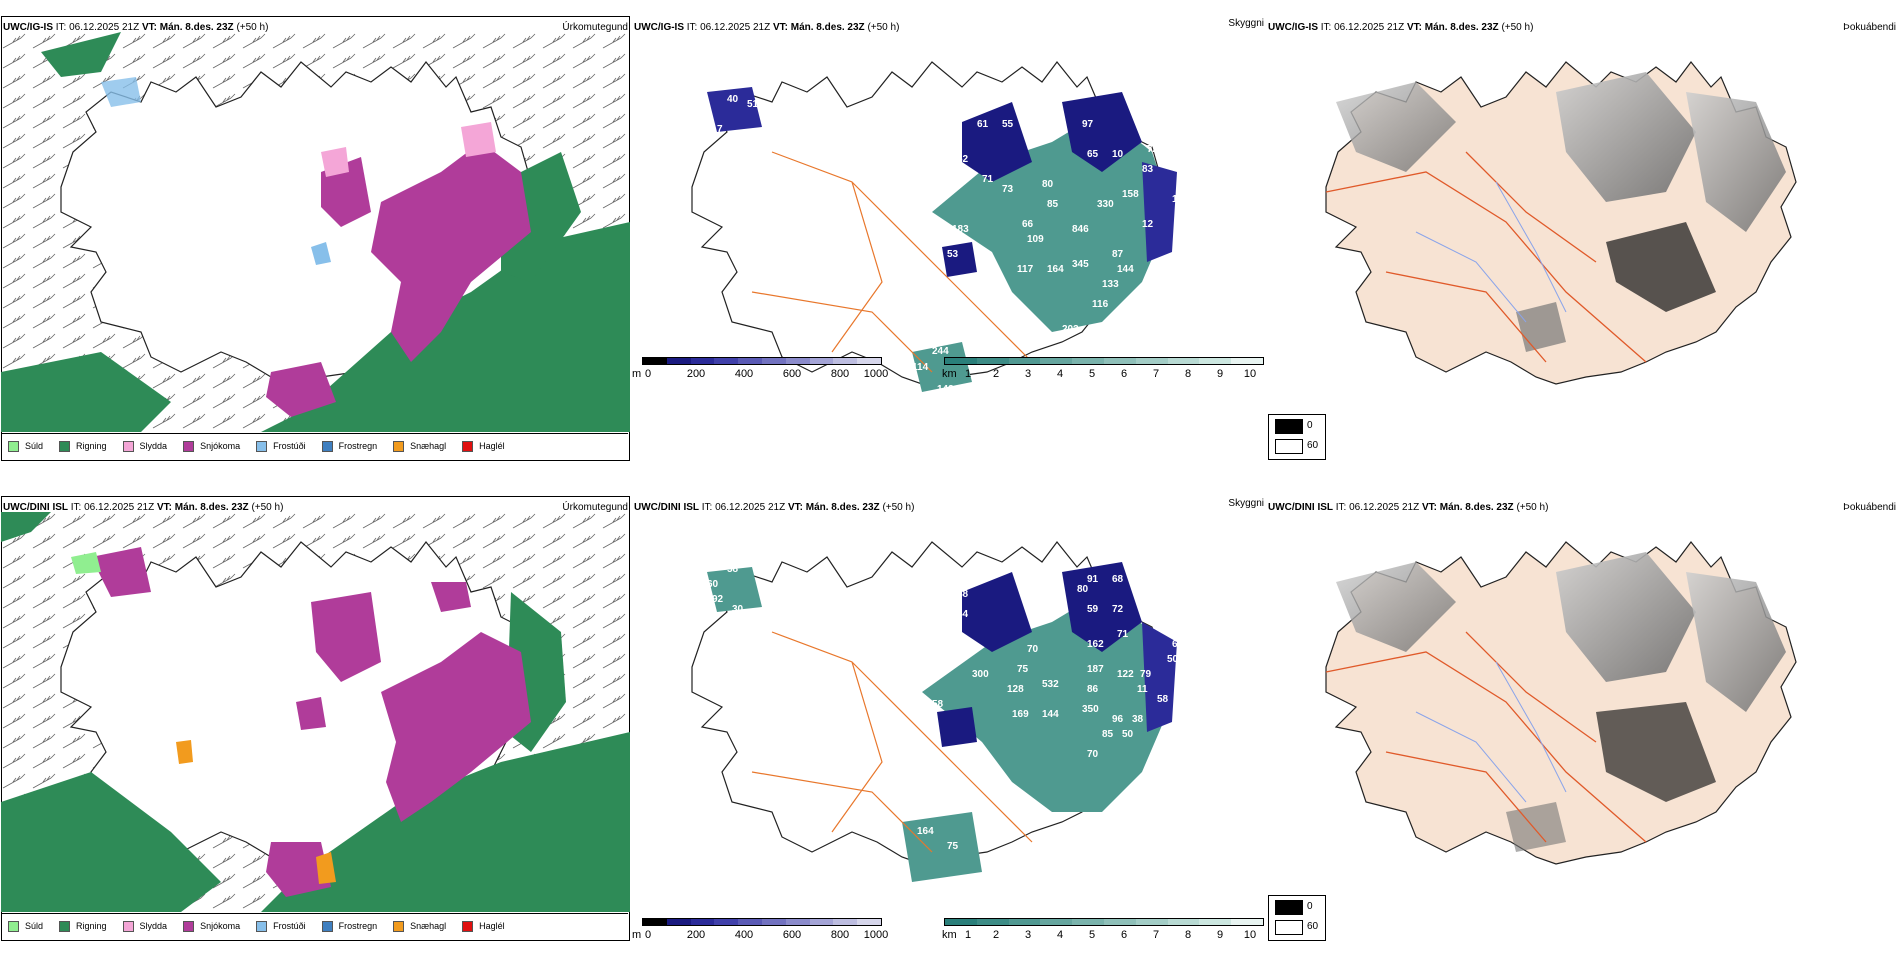  What do you see at coordinates (945, 389) in the screenshot?
I see `ceiling-label: 142` at bounding box center [945, 389].